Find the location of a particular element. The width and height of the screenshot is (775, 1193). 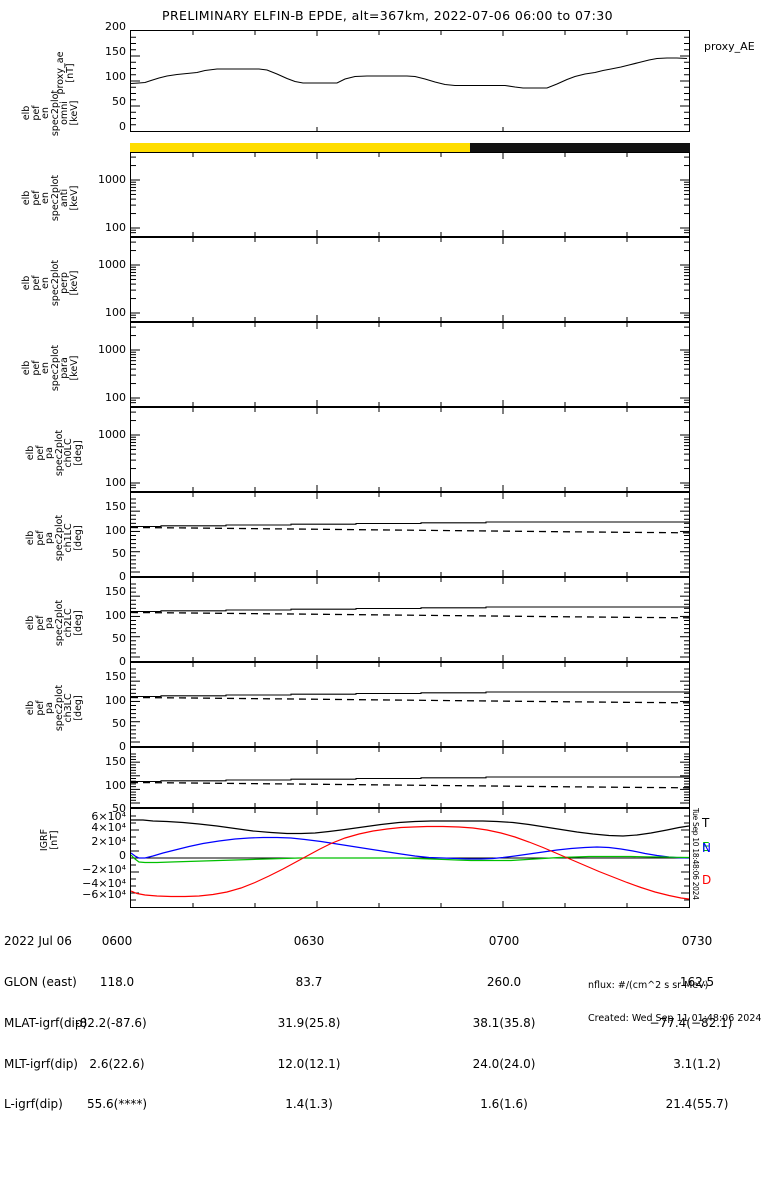

status-bar is located at coordinates (410, 147).